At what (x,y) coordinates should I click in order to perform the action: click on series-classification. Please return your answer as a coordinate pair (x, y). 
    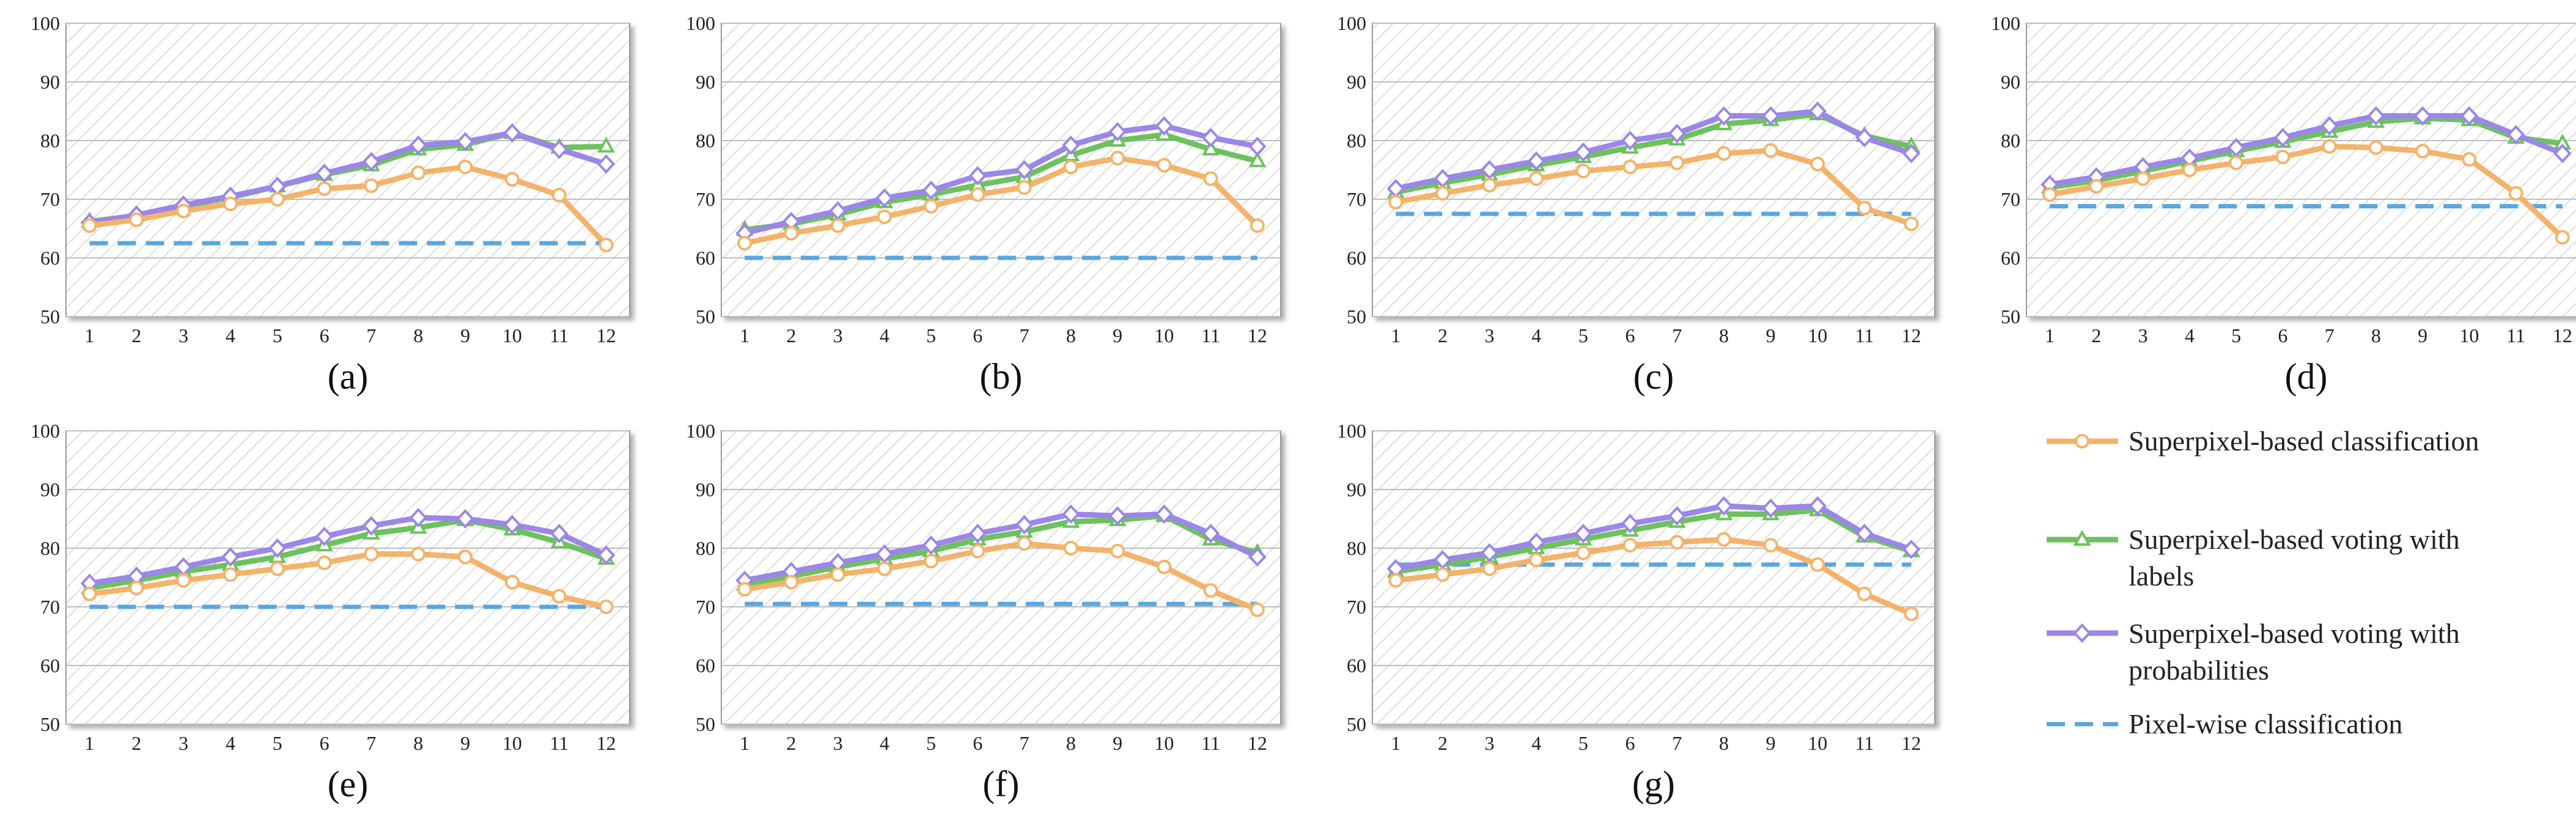
    Looking at the image, I should click on (1001, 576).